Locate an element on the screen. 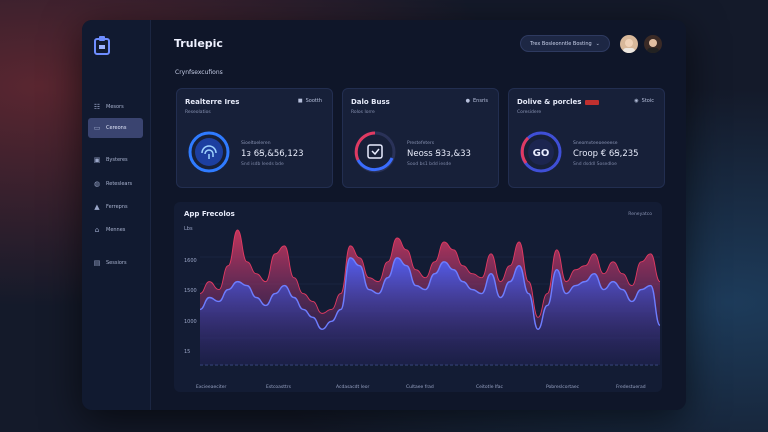 The height and width of the screenshot is (432, 768). gauge-icon: GO is located at coordinates (541, 152).